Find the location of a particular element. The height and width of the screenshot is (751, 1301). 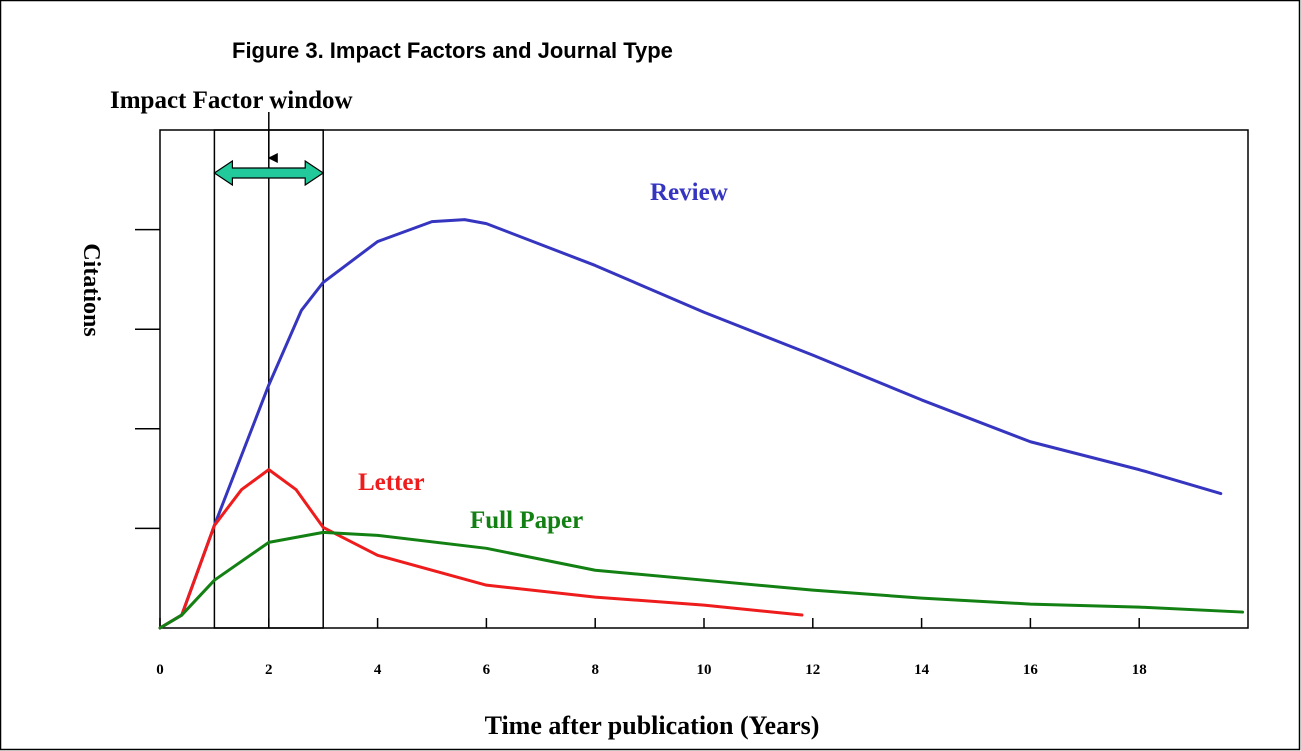

annotation-text: Impact Factor window is located at coordinates (231, 100).